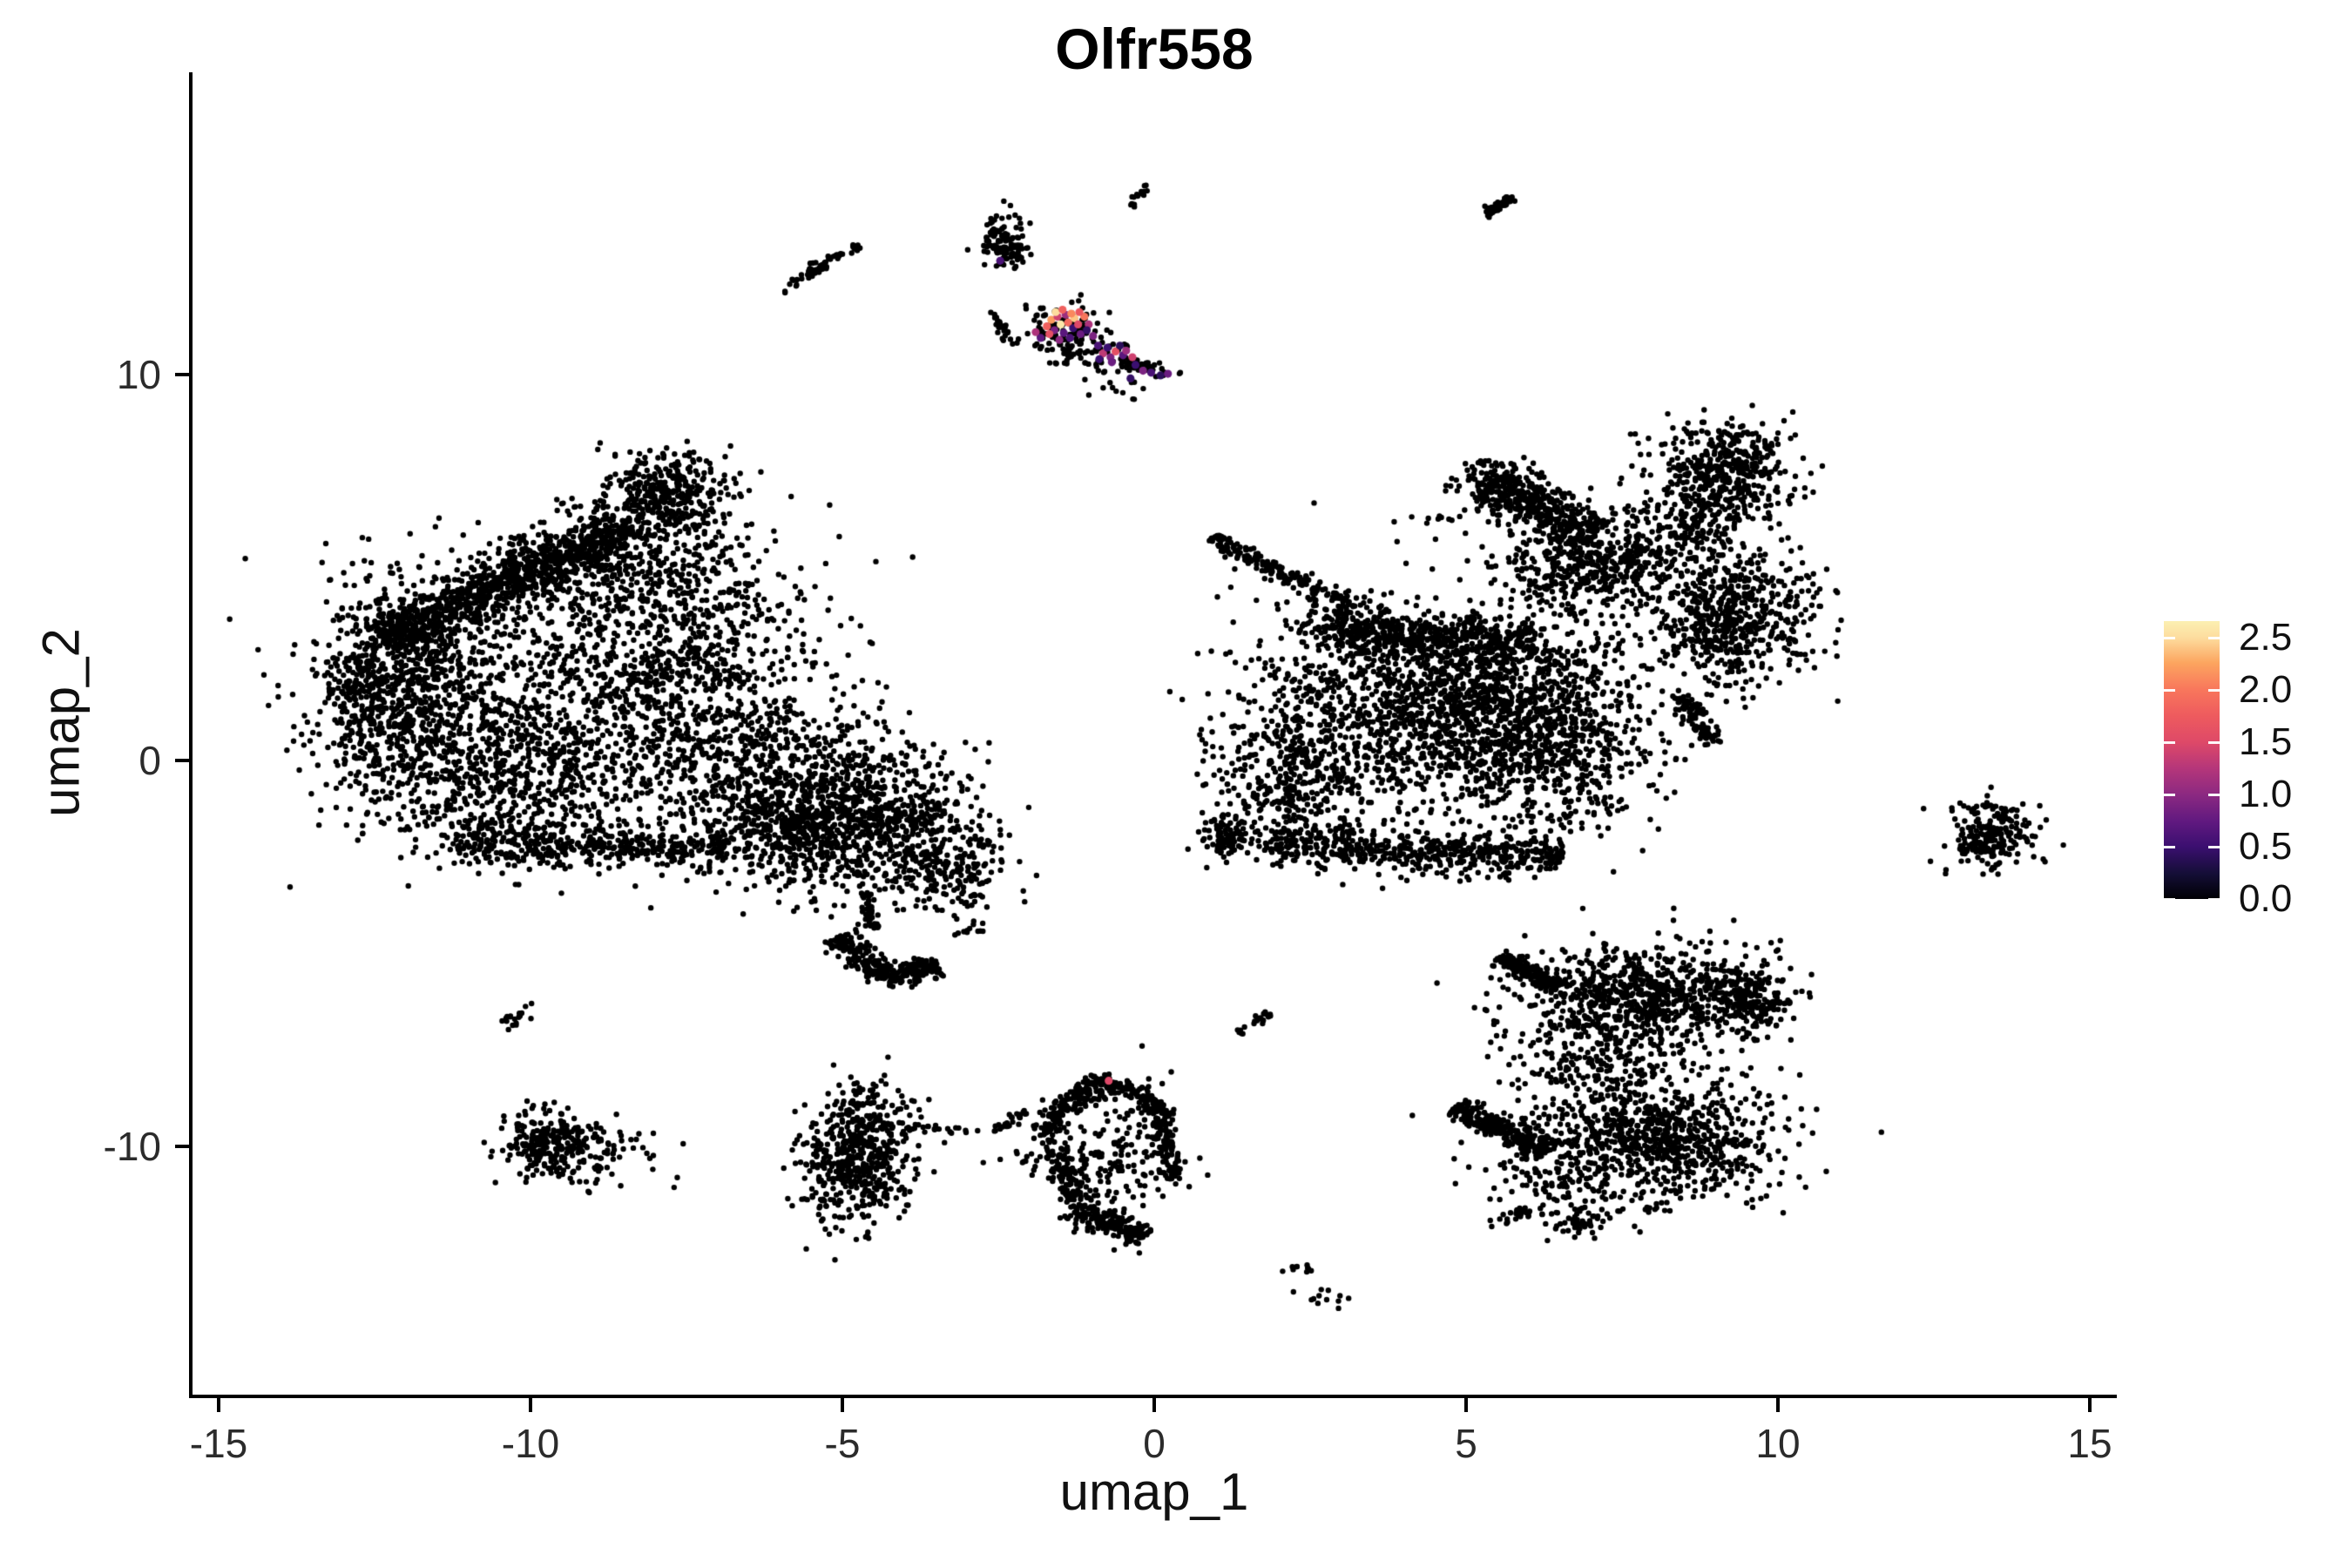 The width and height of the screenshot is (2352, 1568). What do you see at coordinates (1153, 1396) in the screenshot?
I see `x-axis-line` at bounding box center [1153, 1396].